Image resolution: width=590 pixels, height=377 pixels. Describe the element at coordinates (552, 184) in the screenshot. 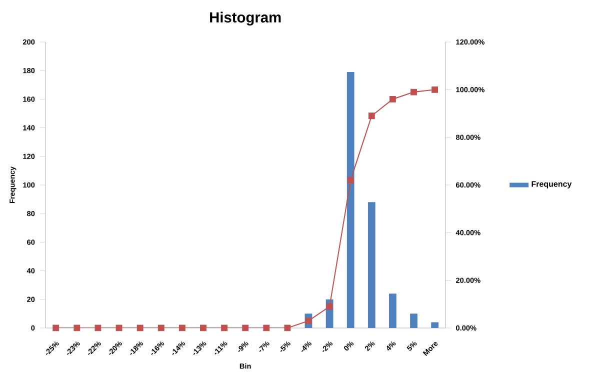

I see `legend-label: Frequency` at that location.